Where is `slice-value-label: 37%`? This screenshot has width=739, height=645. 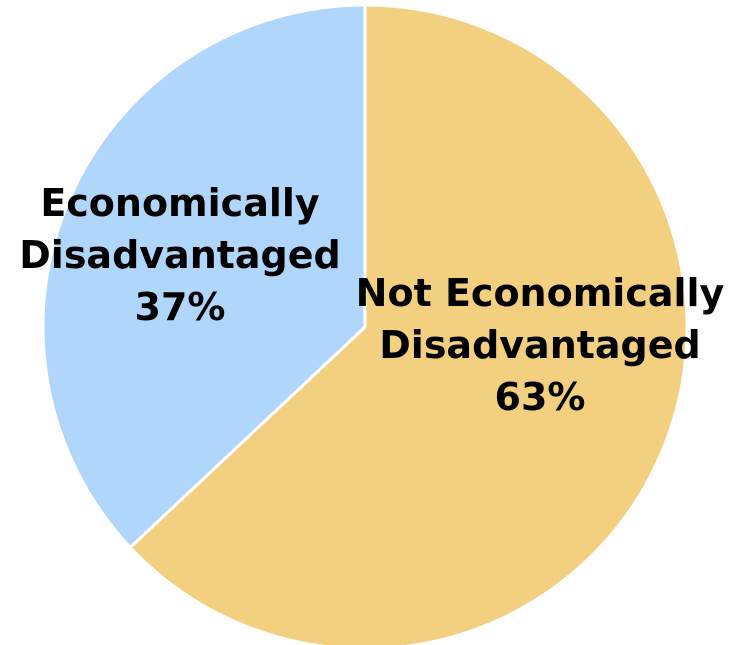
slice-value-label: 37% is located at coordinates (180, 307).